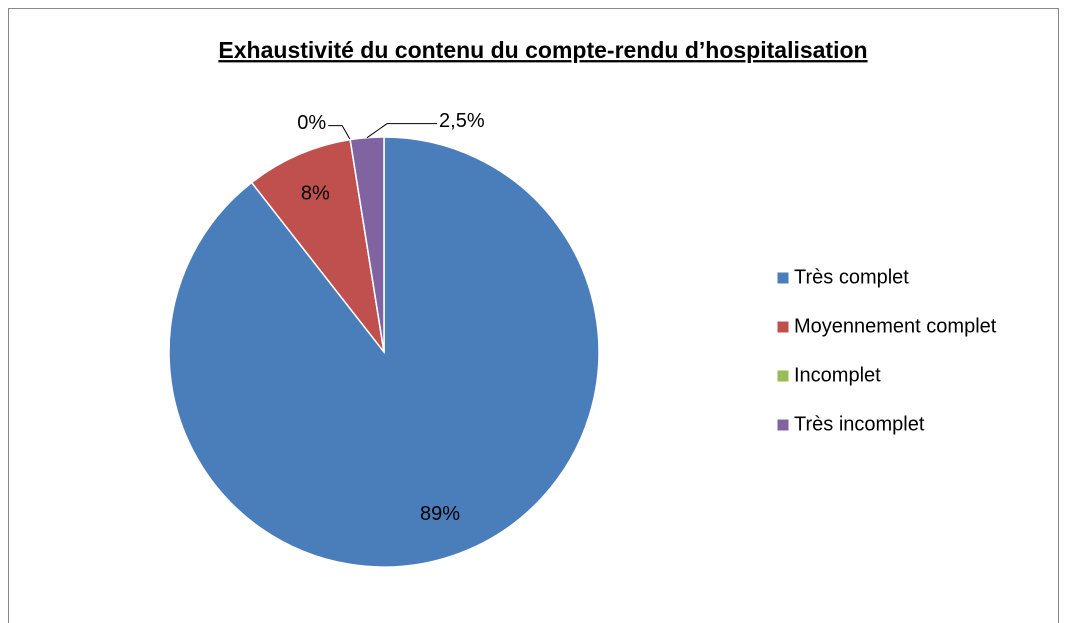  What do you see at coordinates (851, 277) in the screenshot?
I see `legend-label: Très complet` at bounding box center [851, 277].